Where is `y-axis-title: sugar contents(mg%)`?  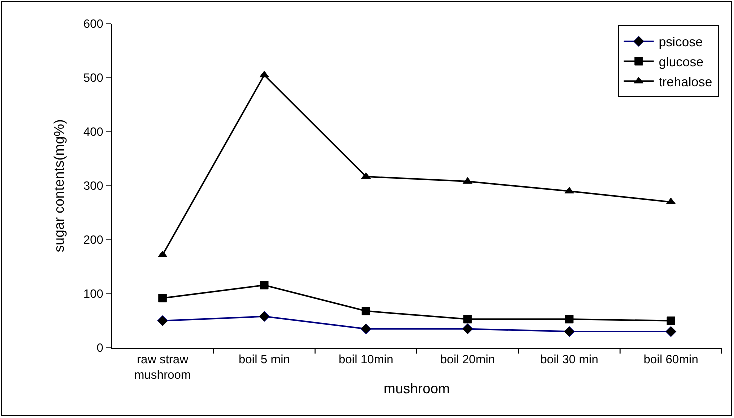
y-axis-title: sugar contents(mg%) is located at coordinates (59, 186).